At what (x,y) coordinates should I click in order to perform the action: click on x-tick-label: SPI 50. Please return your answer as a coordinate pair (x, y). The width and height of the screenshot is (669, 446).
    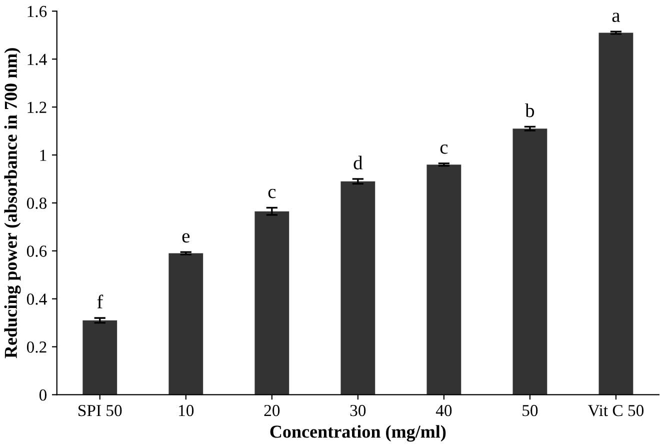
    Looking at the image, I should click on (100, 410).